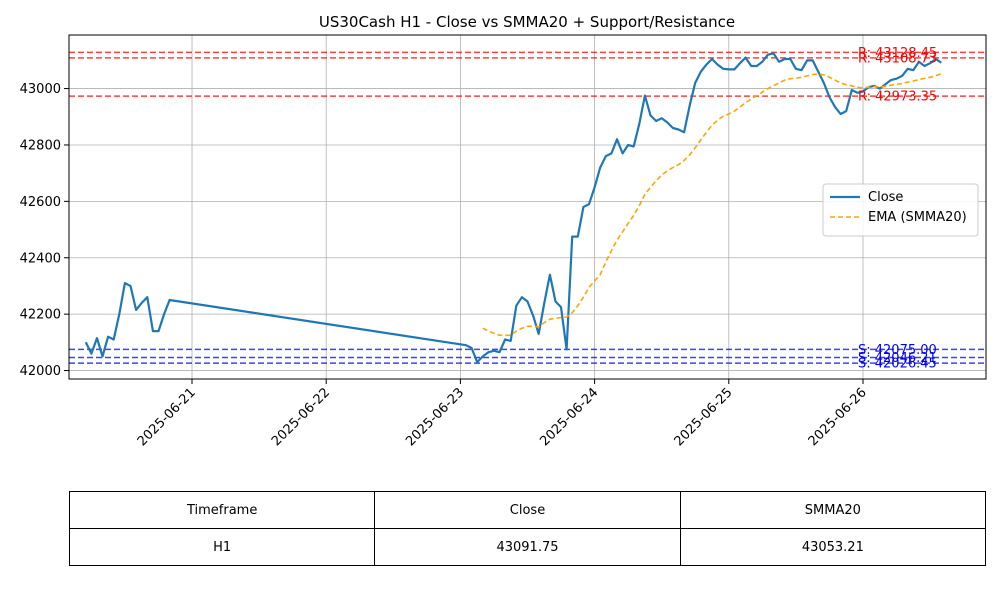 The height and width of the screenshot is (600, 1000). What do you see at coordinates (897, 364) in the screenshot?
I see `support-level-label: S: 42026.45` at bounding box center [897, 364].